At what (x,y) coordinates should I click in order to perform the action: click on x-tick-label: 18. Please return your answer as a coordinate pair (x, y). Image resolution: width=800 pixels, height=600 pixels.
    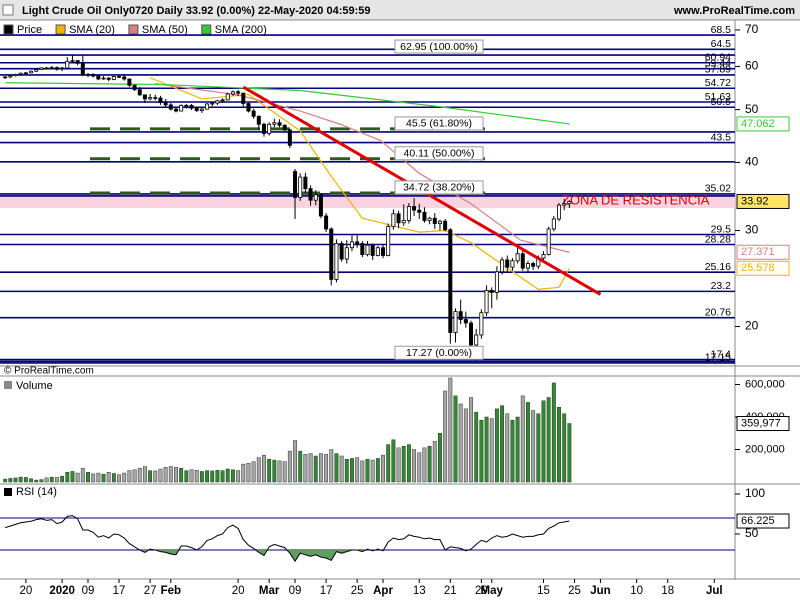
    Looking at the image, I should click on (667, 591).